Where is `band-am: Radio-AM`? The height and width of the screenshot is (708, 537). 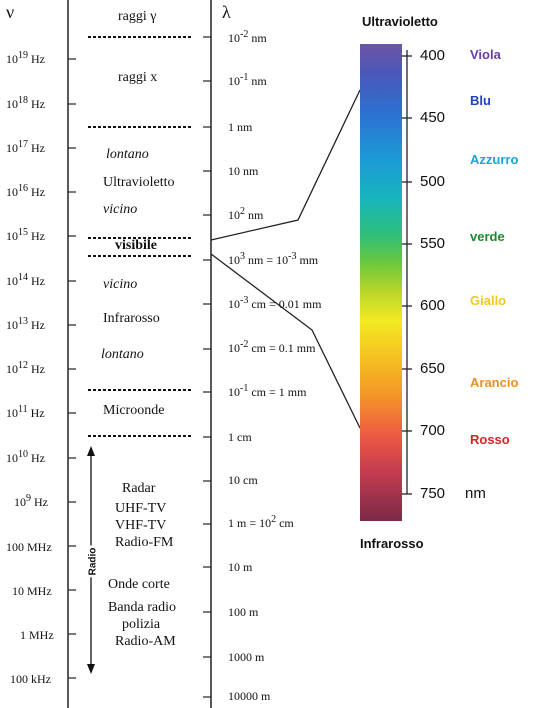
band-am: Radio-AM is located at coordinates (145, 641).